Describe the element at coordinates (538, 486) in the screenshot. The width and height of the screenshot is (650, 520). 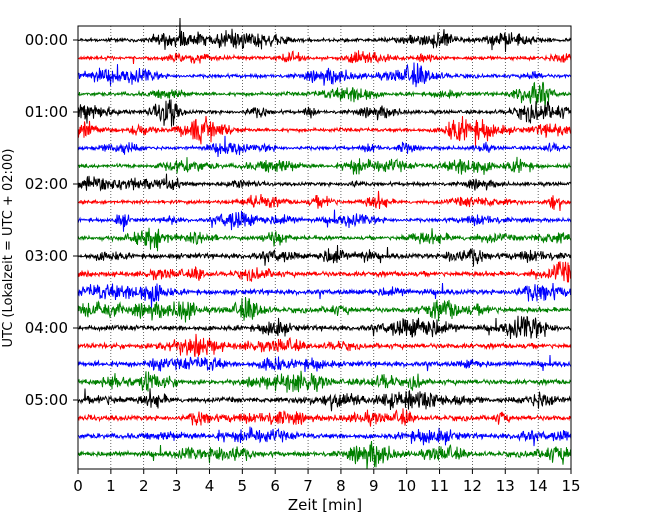
I see `x-tick-label-14: 14` at that location.